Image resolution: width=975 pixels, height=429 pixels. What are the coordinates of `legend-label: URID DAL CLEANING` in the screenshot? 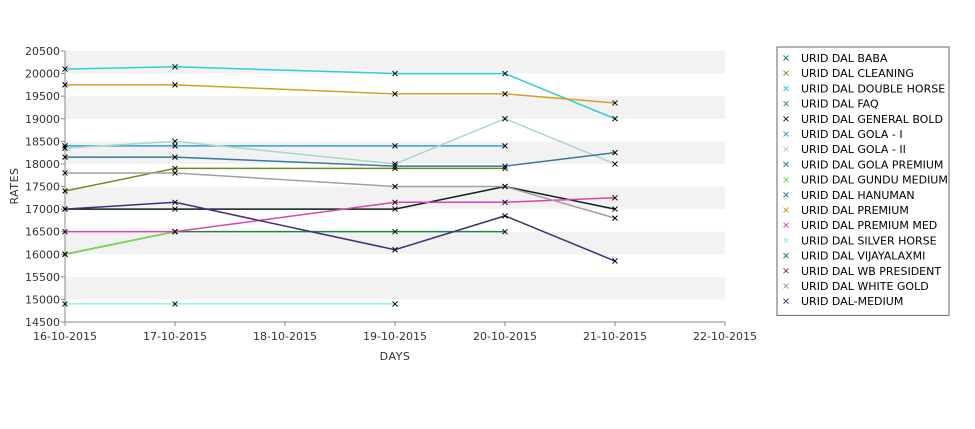 It's located at (857, 73).